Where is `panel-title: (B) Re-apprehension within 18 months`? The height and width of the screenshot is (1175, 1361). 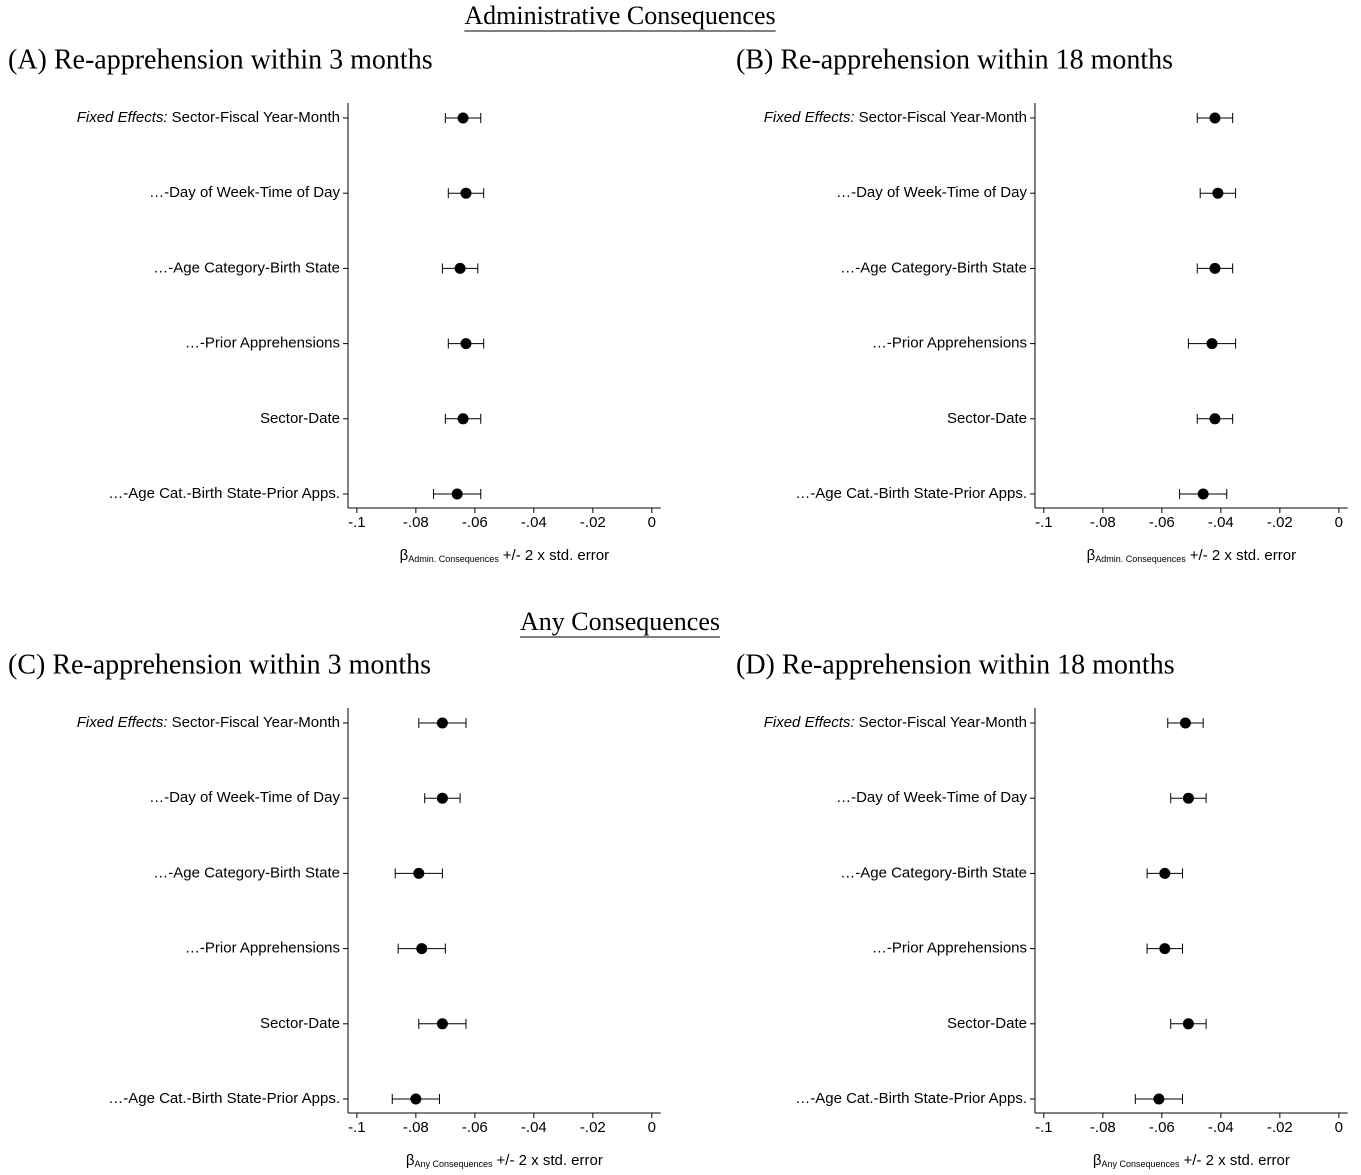
panel-title: (B) Re-apprehension within 18 months is located at coordinates (954, 59).